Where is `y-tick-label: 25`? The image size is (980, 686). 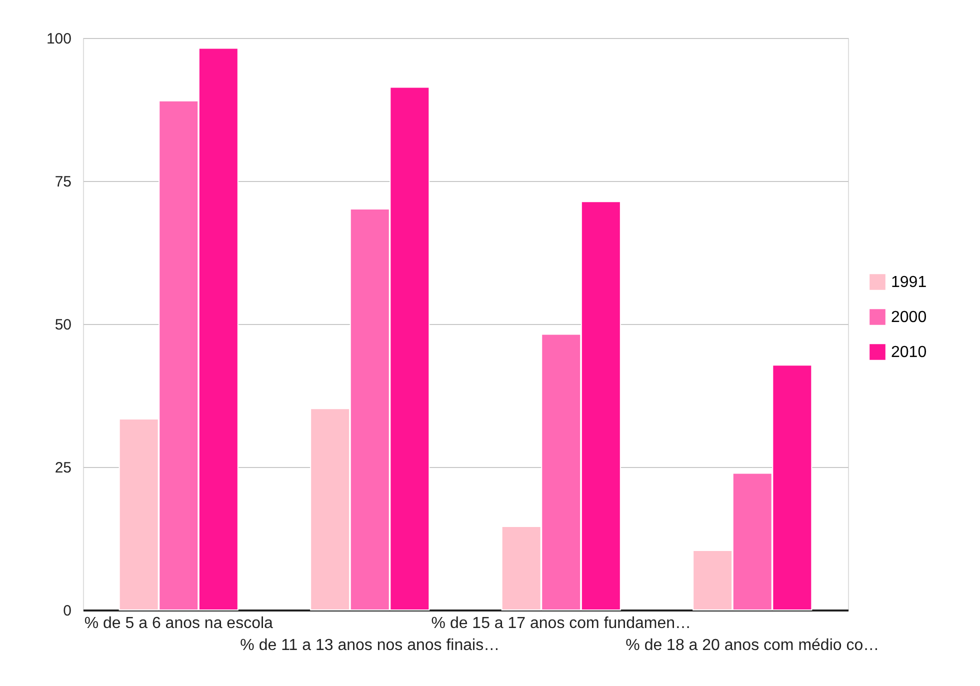 y-tick-label: 25 is located at coordinates (63, 468).